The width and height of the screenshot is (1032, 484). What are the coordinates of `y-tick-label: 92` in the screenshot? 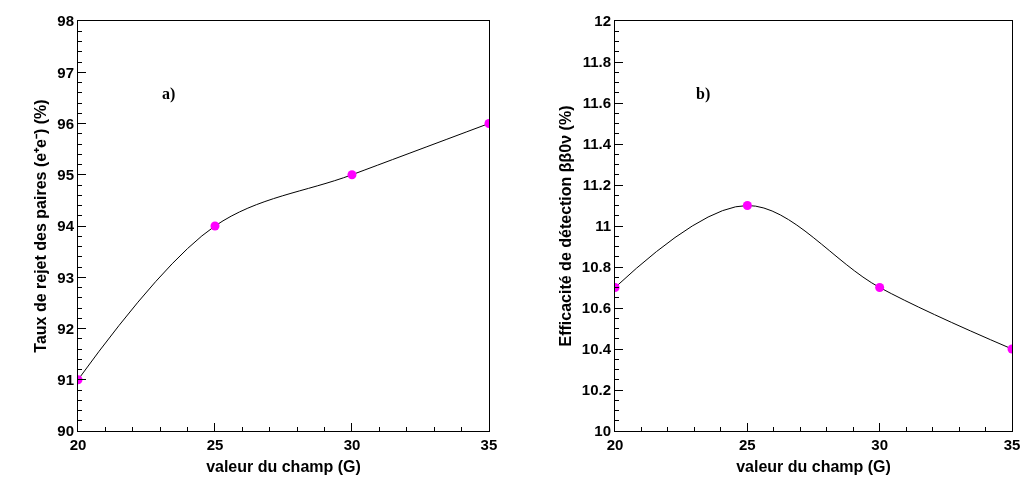 It's located at (65, 328).